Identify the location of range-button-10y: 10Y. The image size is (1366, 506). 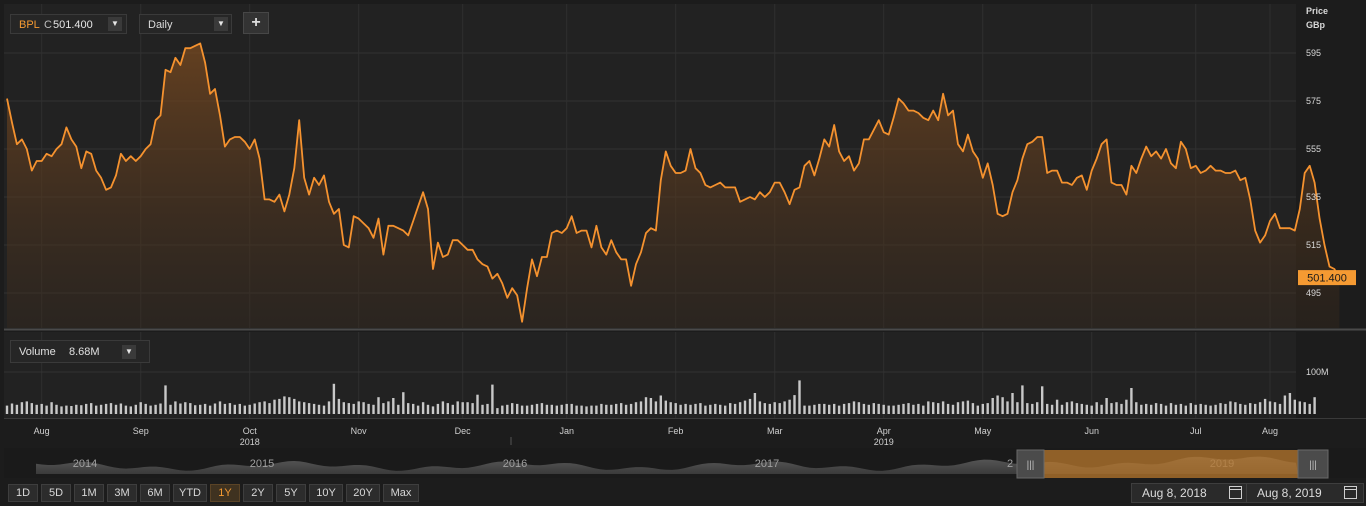
(326, 493).